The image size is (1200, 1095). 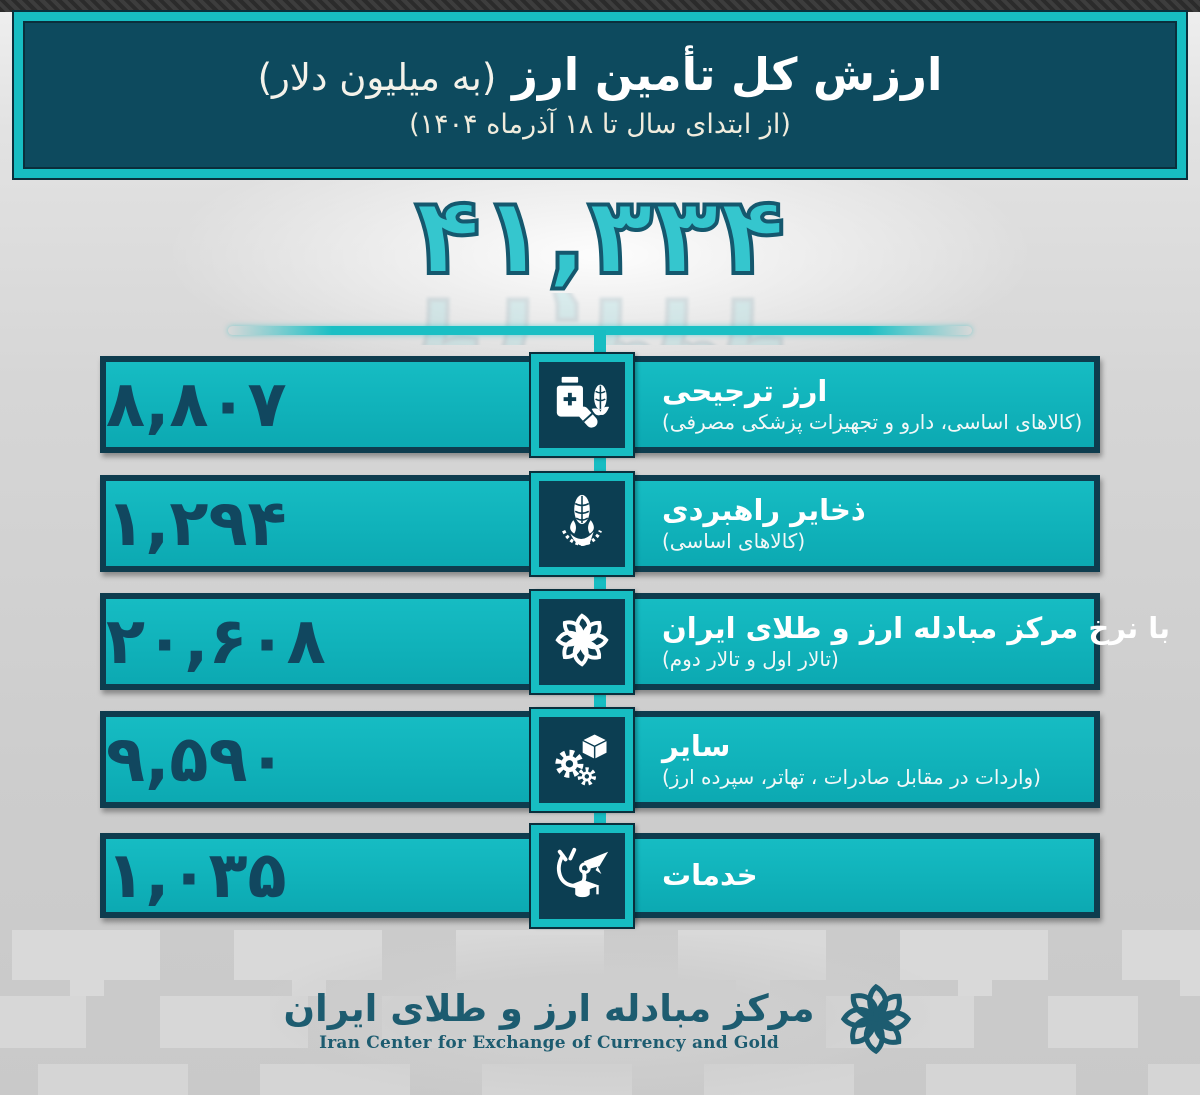 I want to click on services-icon, so click(x=582, y=876).